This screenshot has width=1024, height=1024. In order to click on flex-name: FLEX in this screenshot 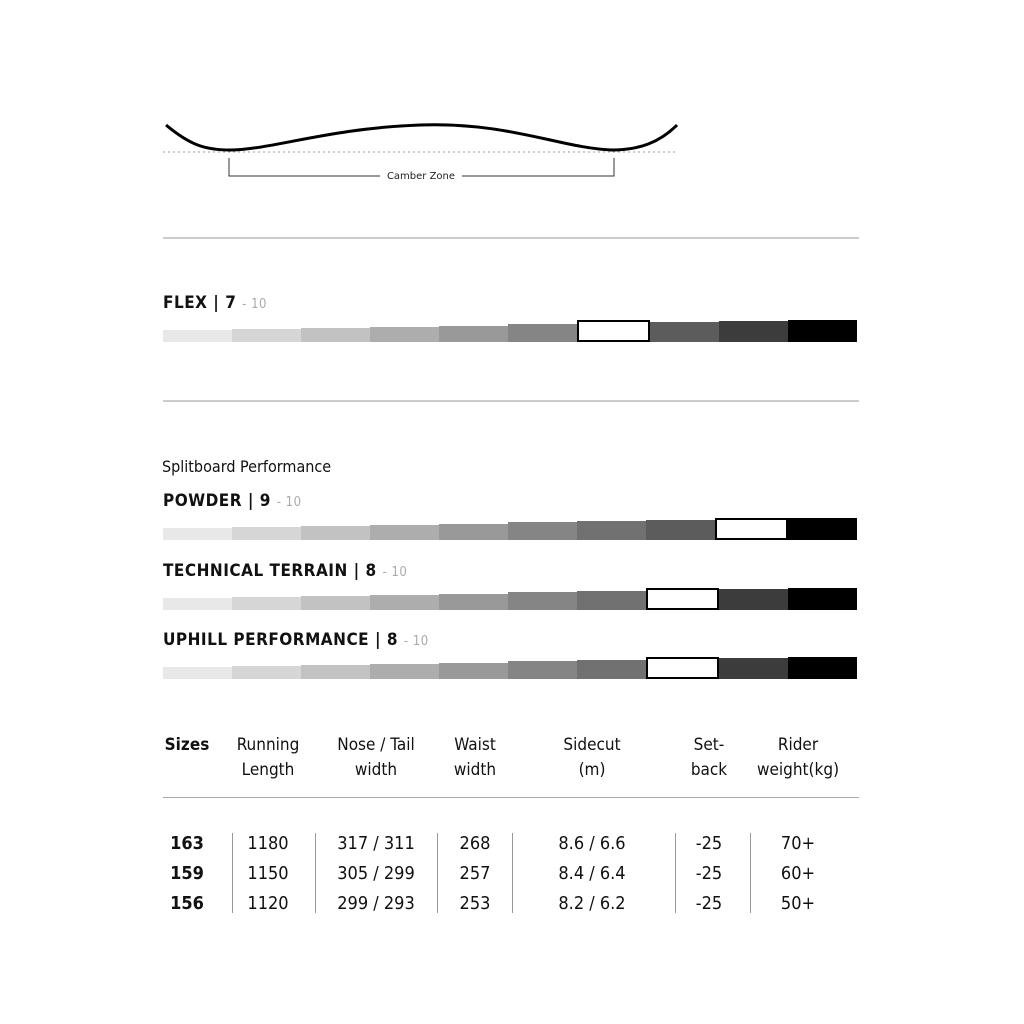, I will do `click(185, 303)`.